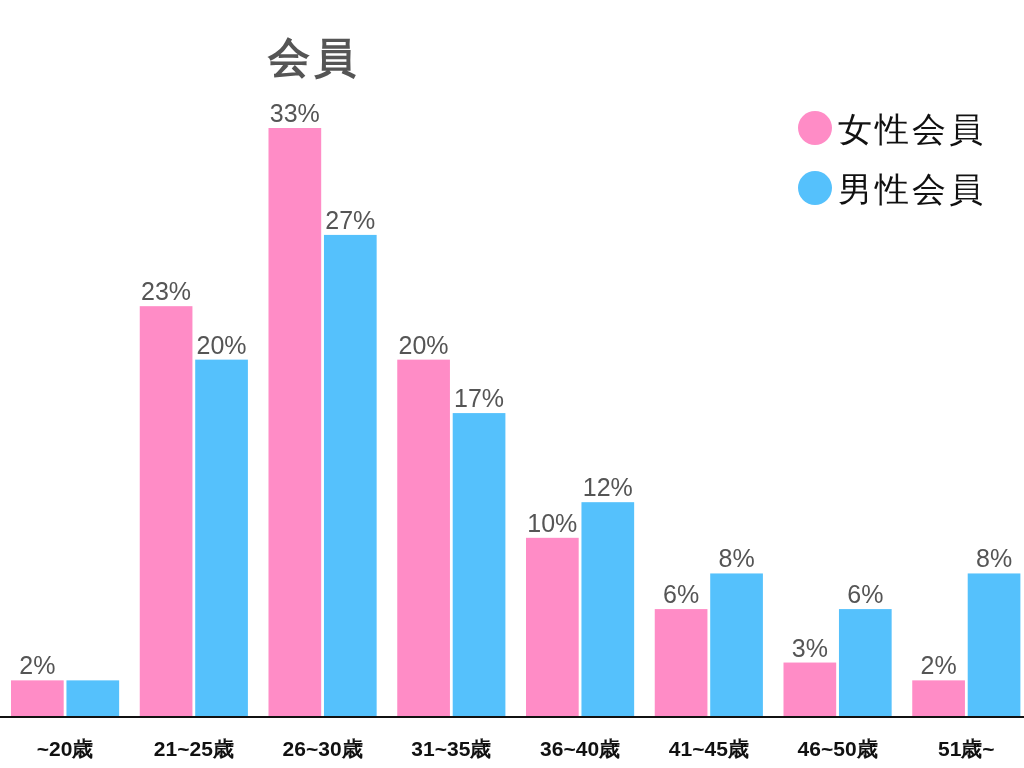  What do you see at coordinates (350, 219) in the screenshot?
I see `data-label: 27%` at bounding box center [350, 219].